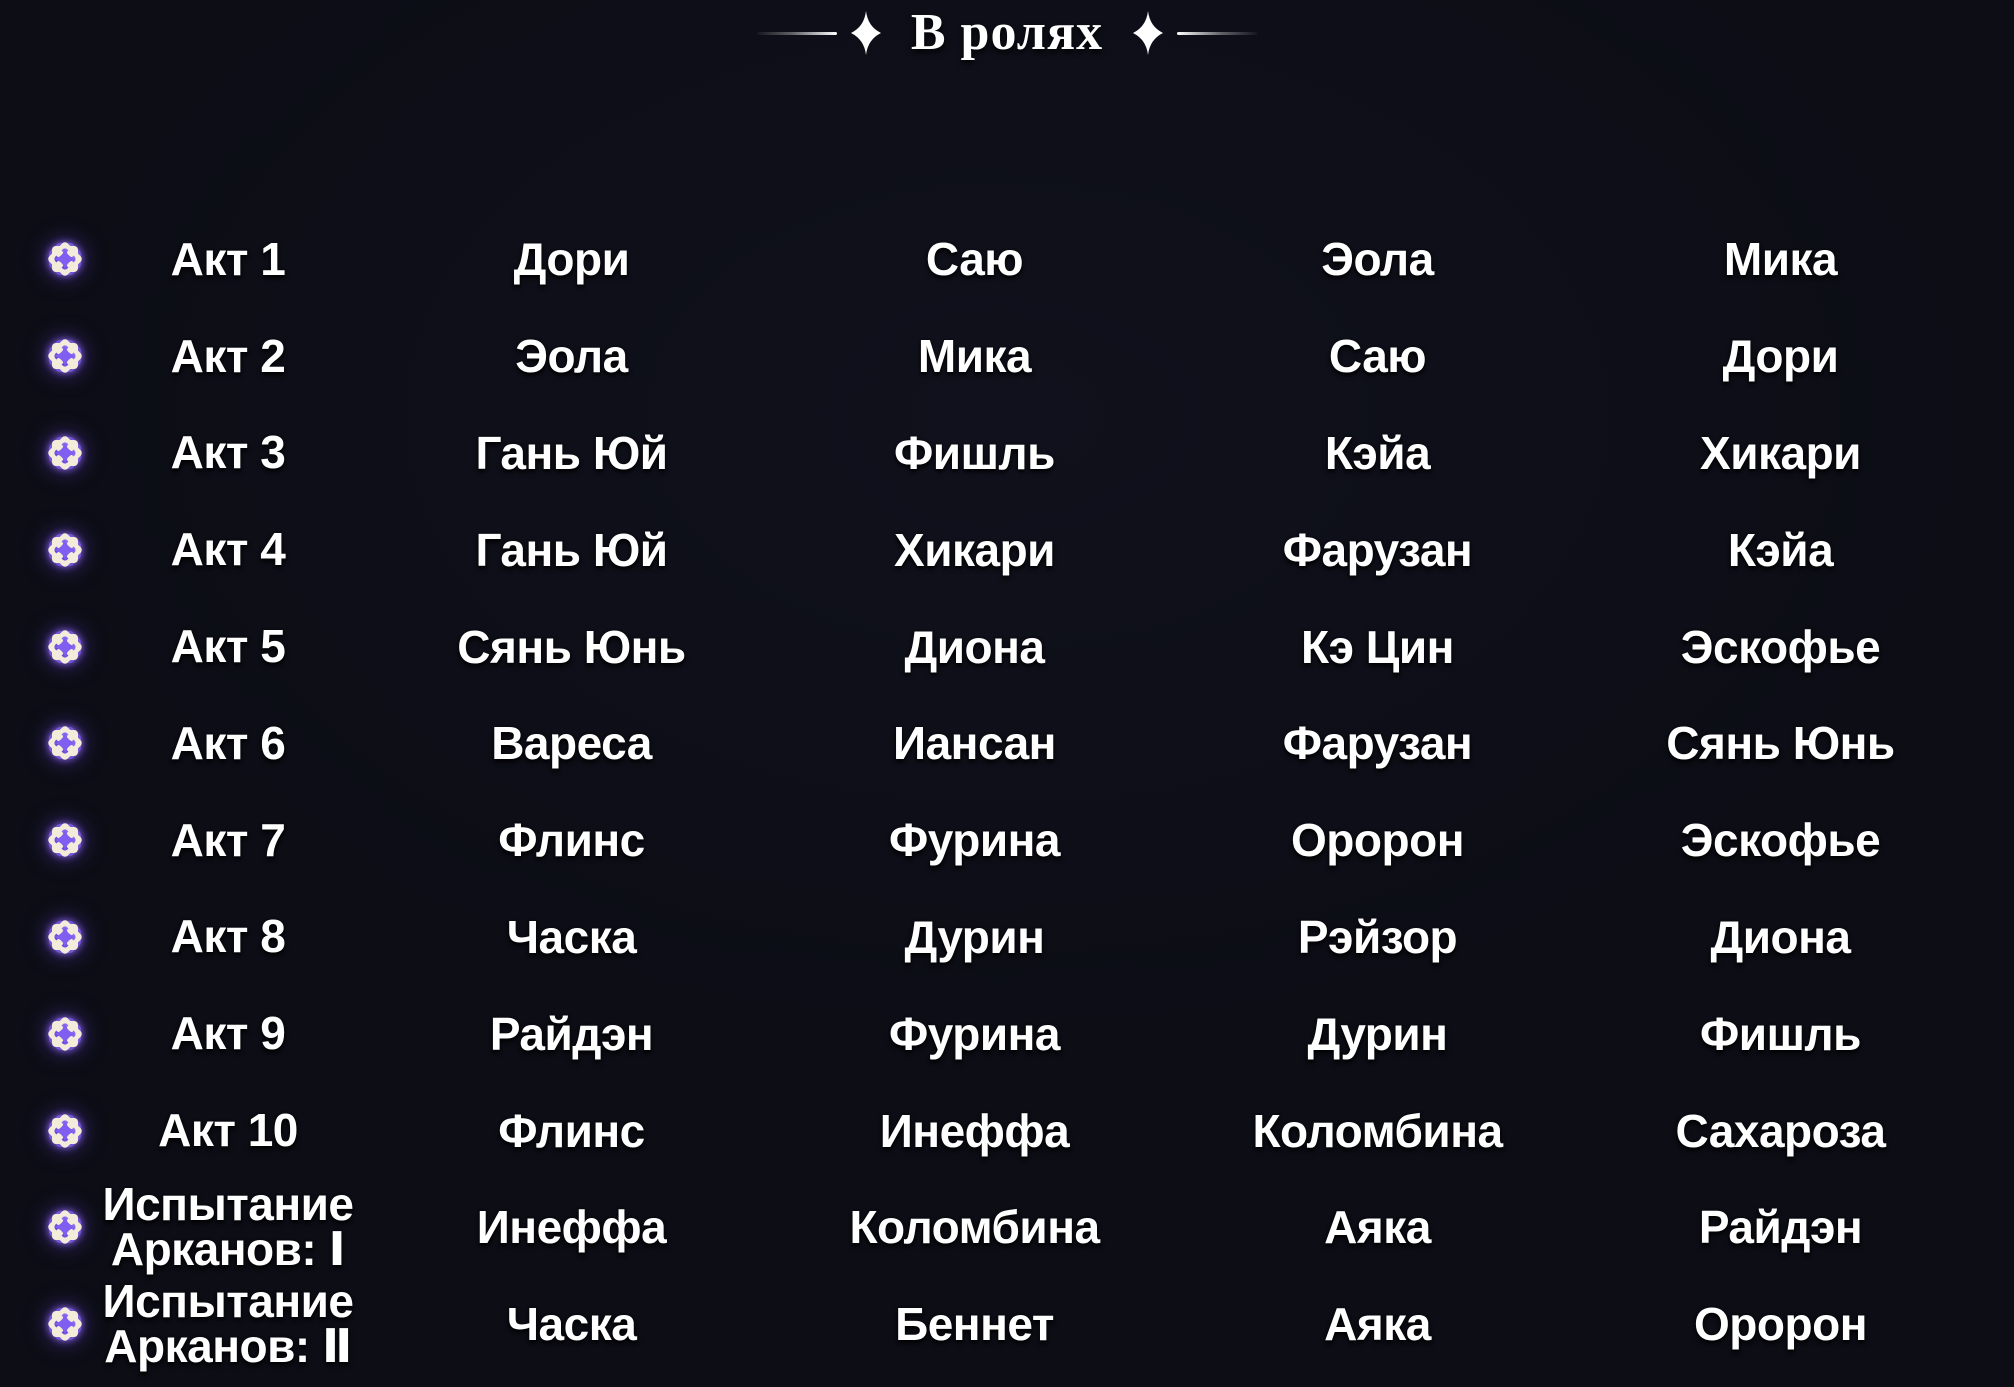 This screenshot has width=2014, height=1387. I want to click on act-label: Акт 6, so click(250, 742).